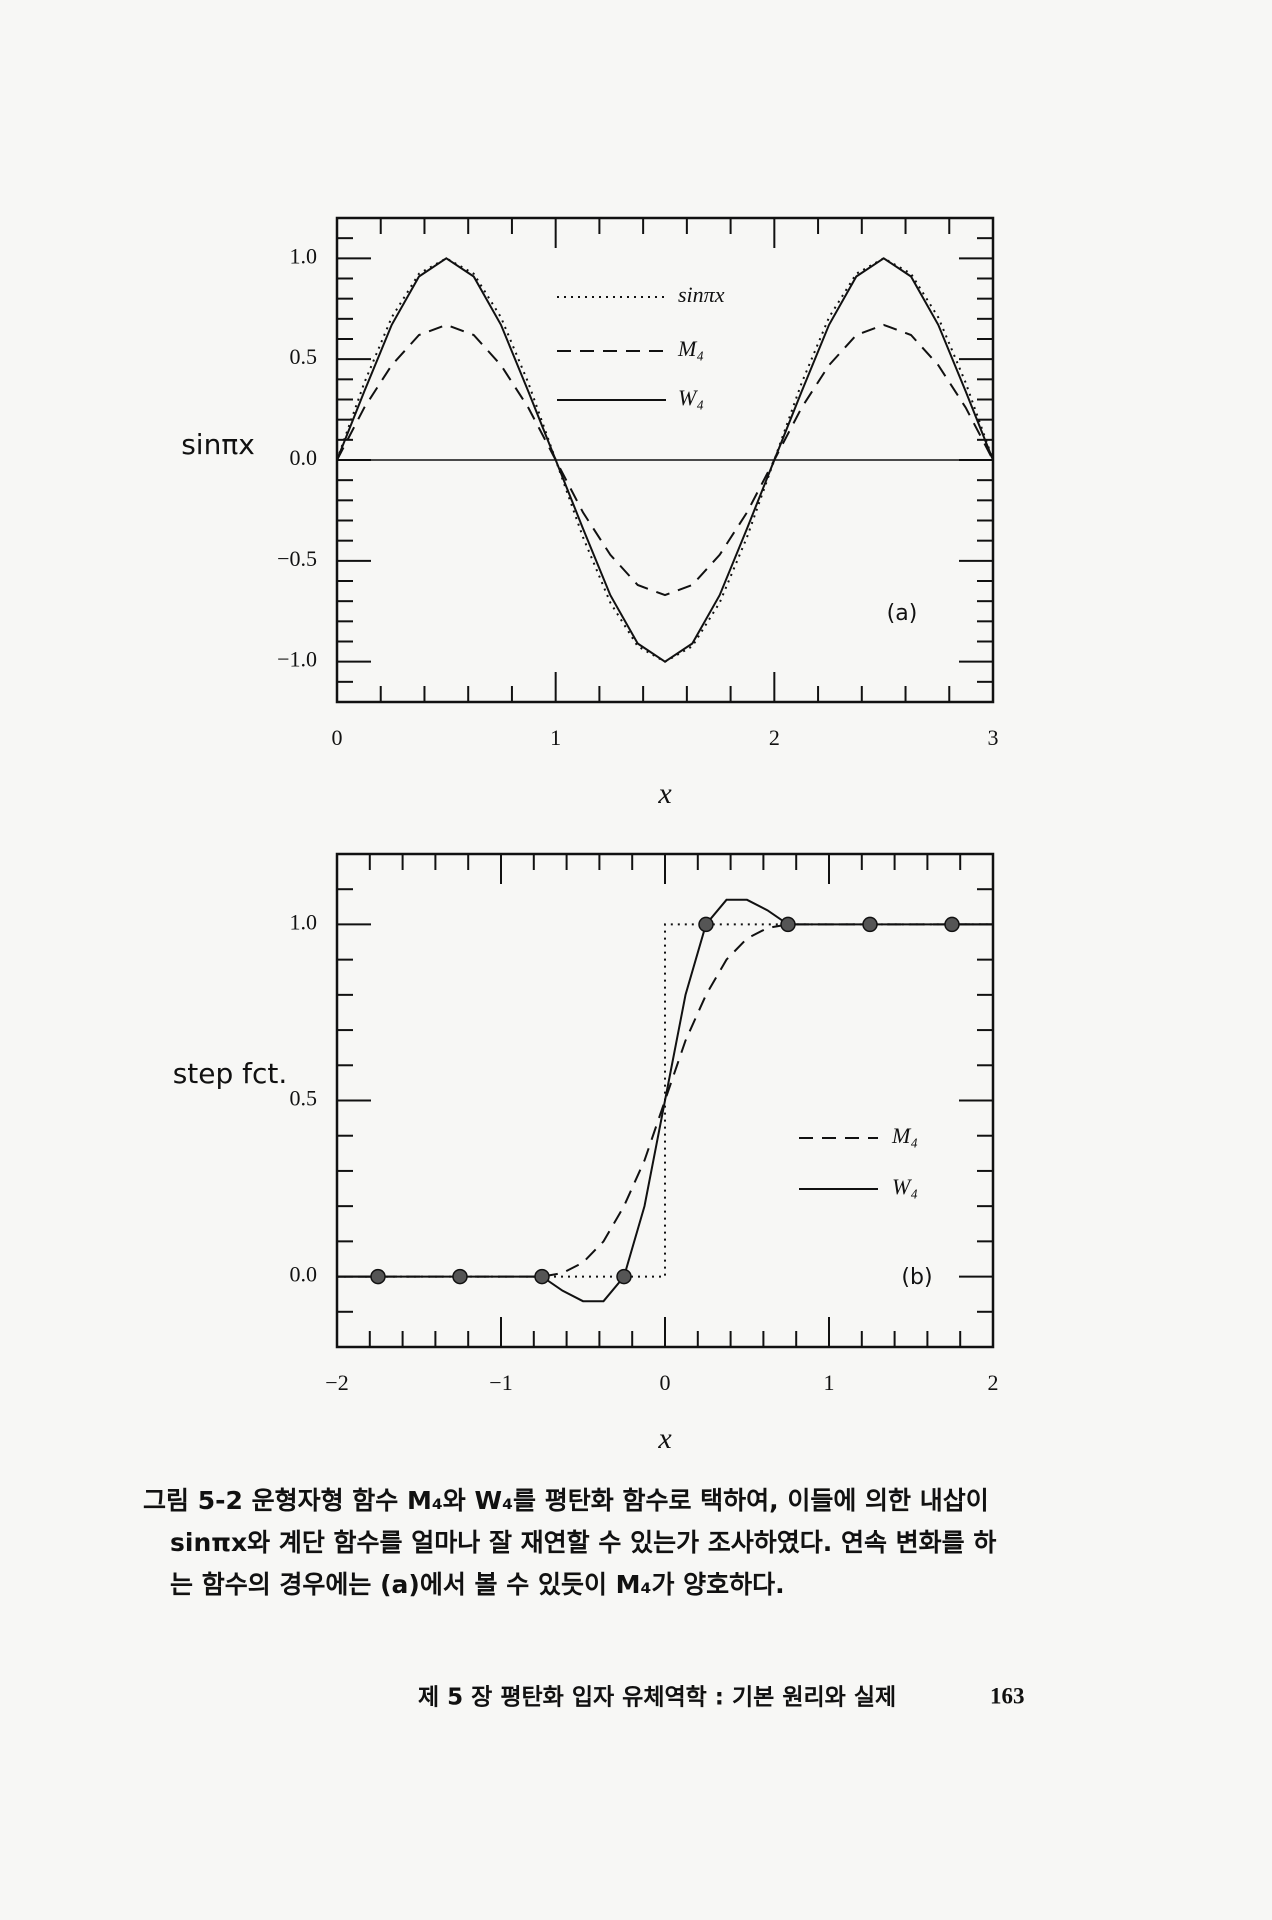  What do you see at coordinates (230, 1073) in the screenshot?
I see `y-axis-label: step fct.` at bounding box center [230, 1073].